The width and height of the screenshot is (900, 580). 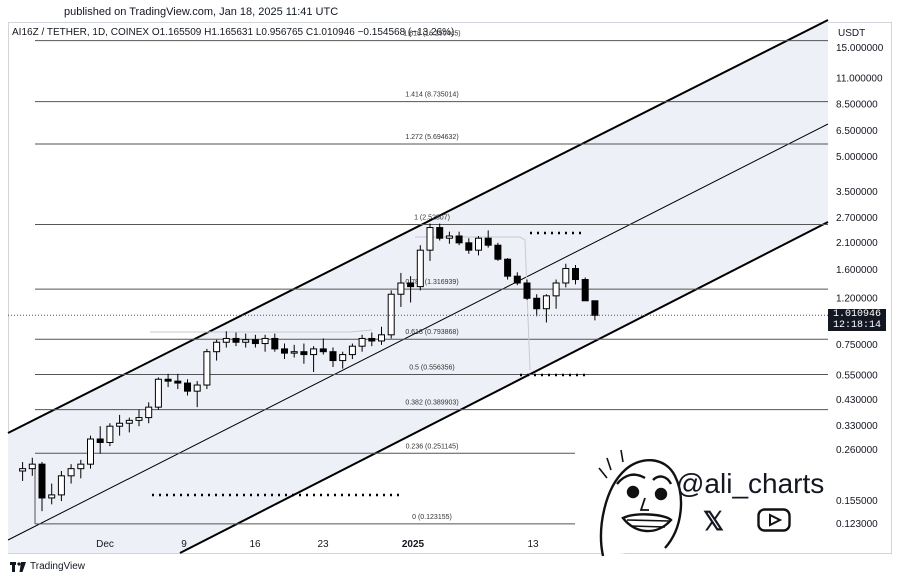 I want to click on y-axis-tick-label: 5.000000, so click(x=857, y=157).